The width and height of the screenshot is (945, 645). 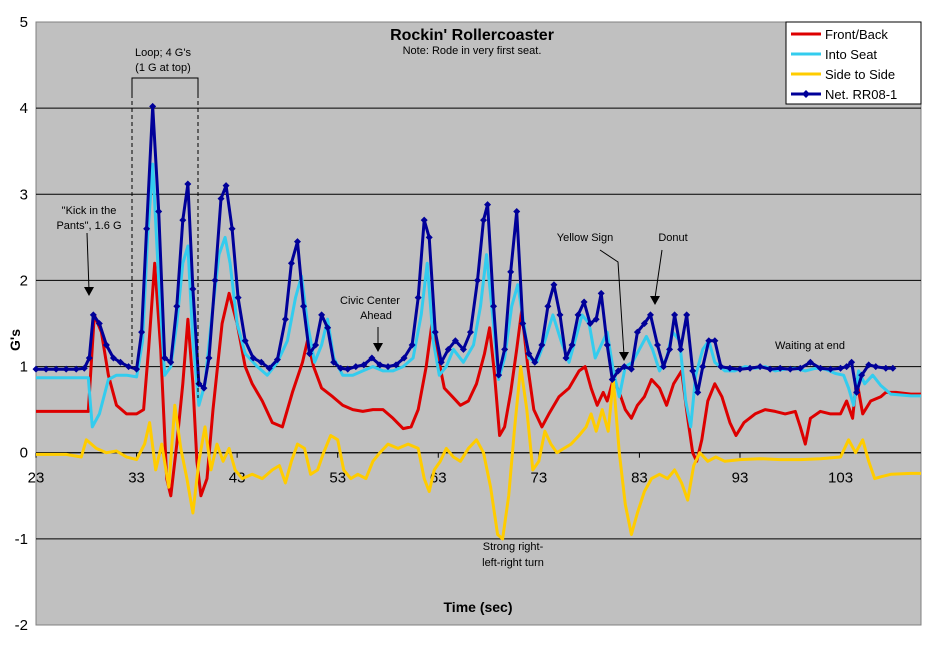 I want to click on y-tick-label: 4, so click(x=24, y=108).